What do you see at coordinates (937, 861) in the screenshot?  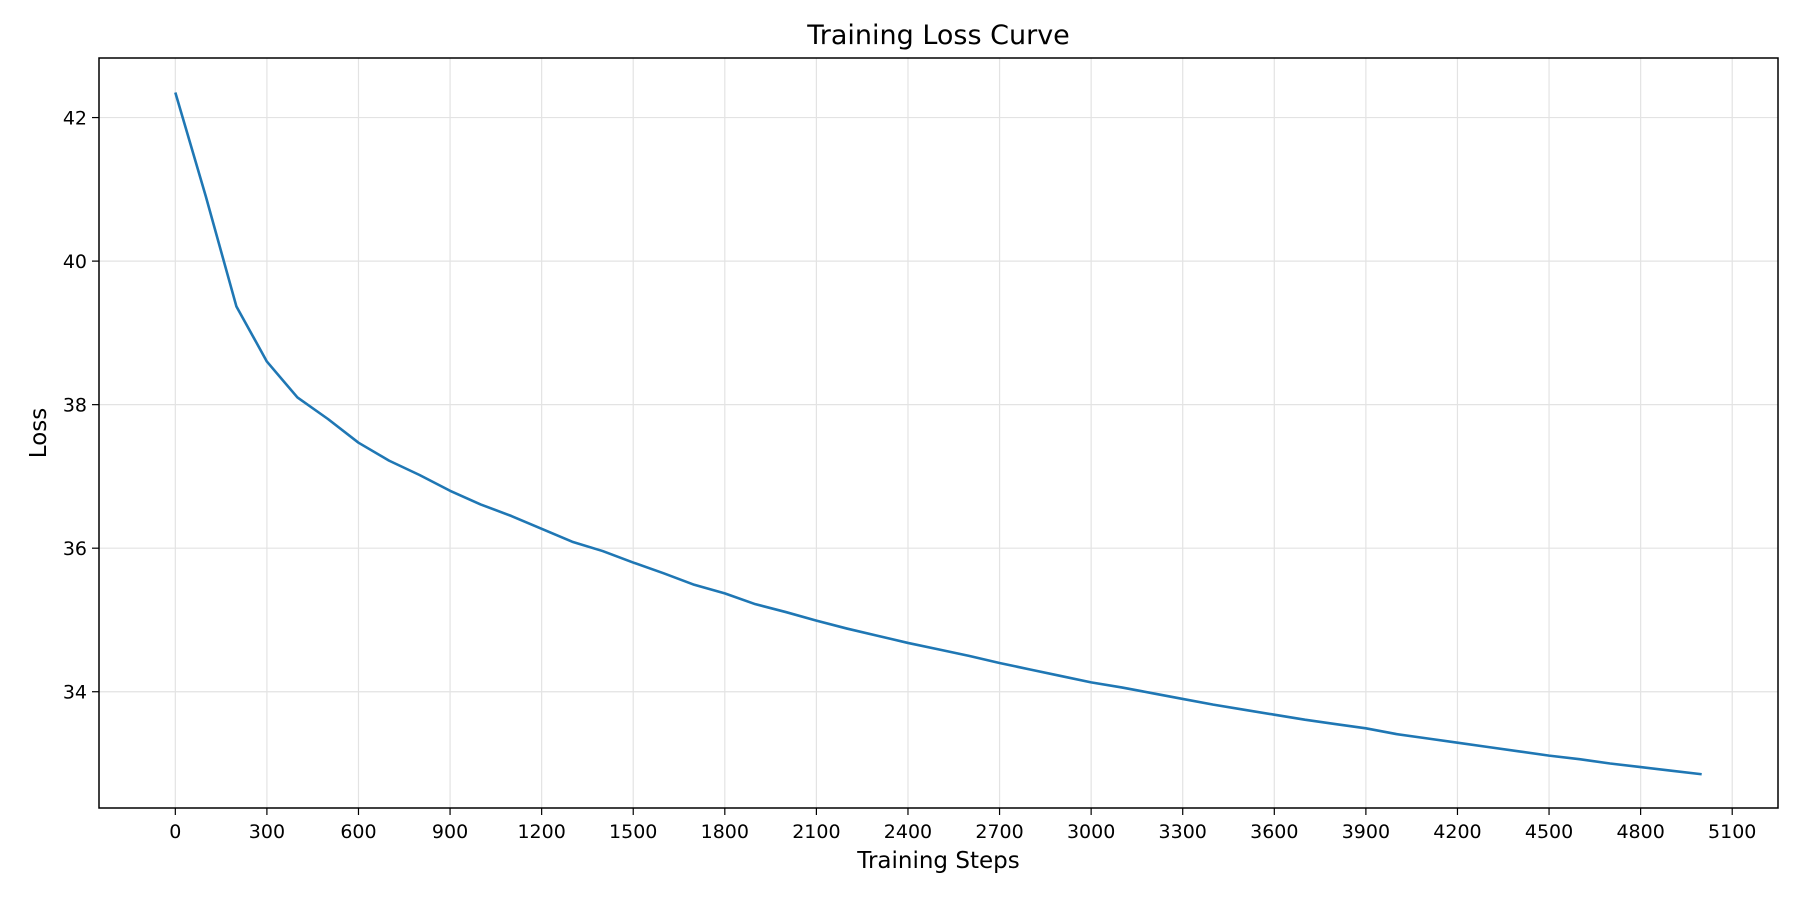 I see `x-axis-label: Training Steps` at bounding box center [937, 861].